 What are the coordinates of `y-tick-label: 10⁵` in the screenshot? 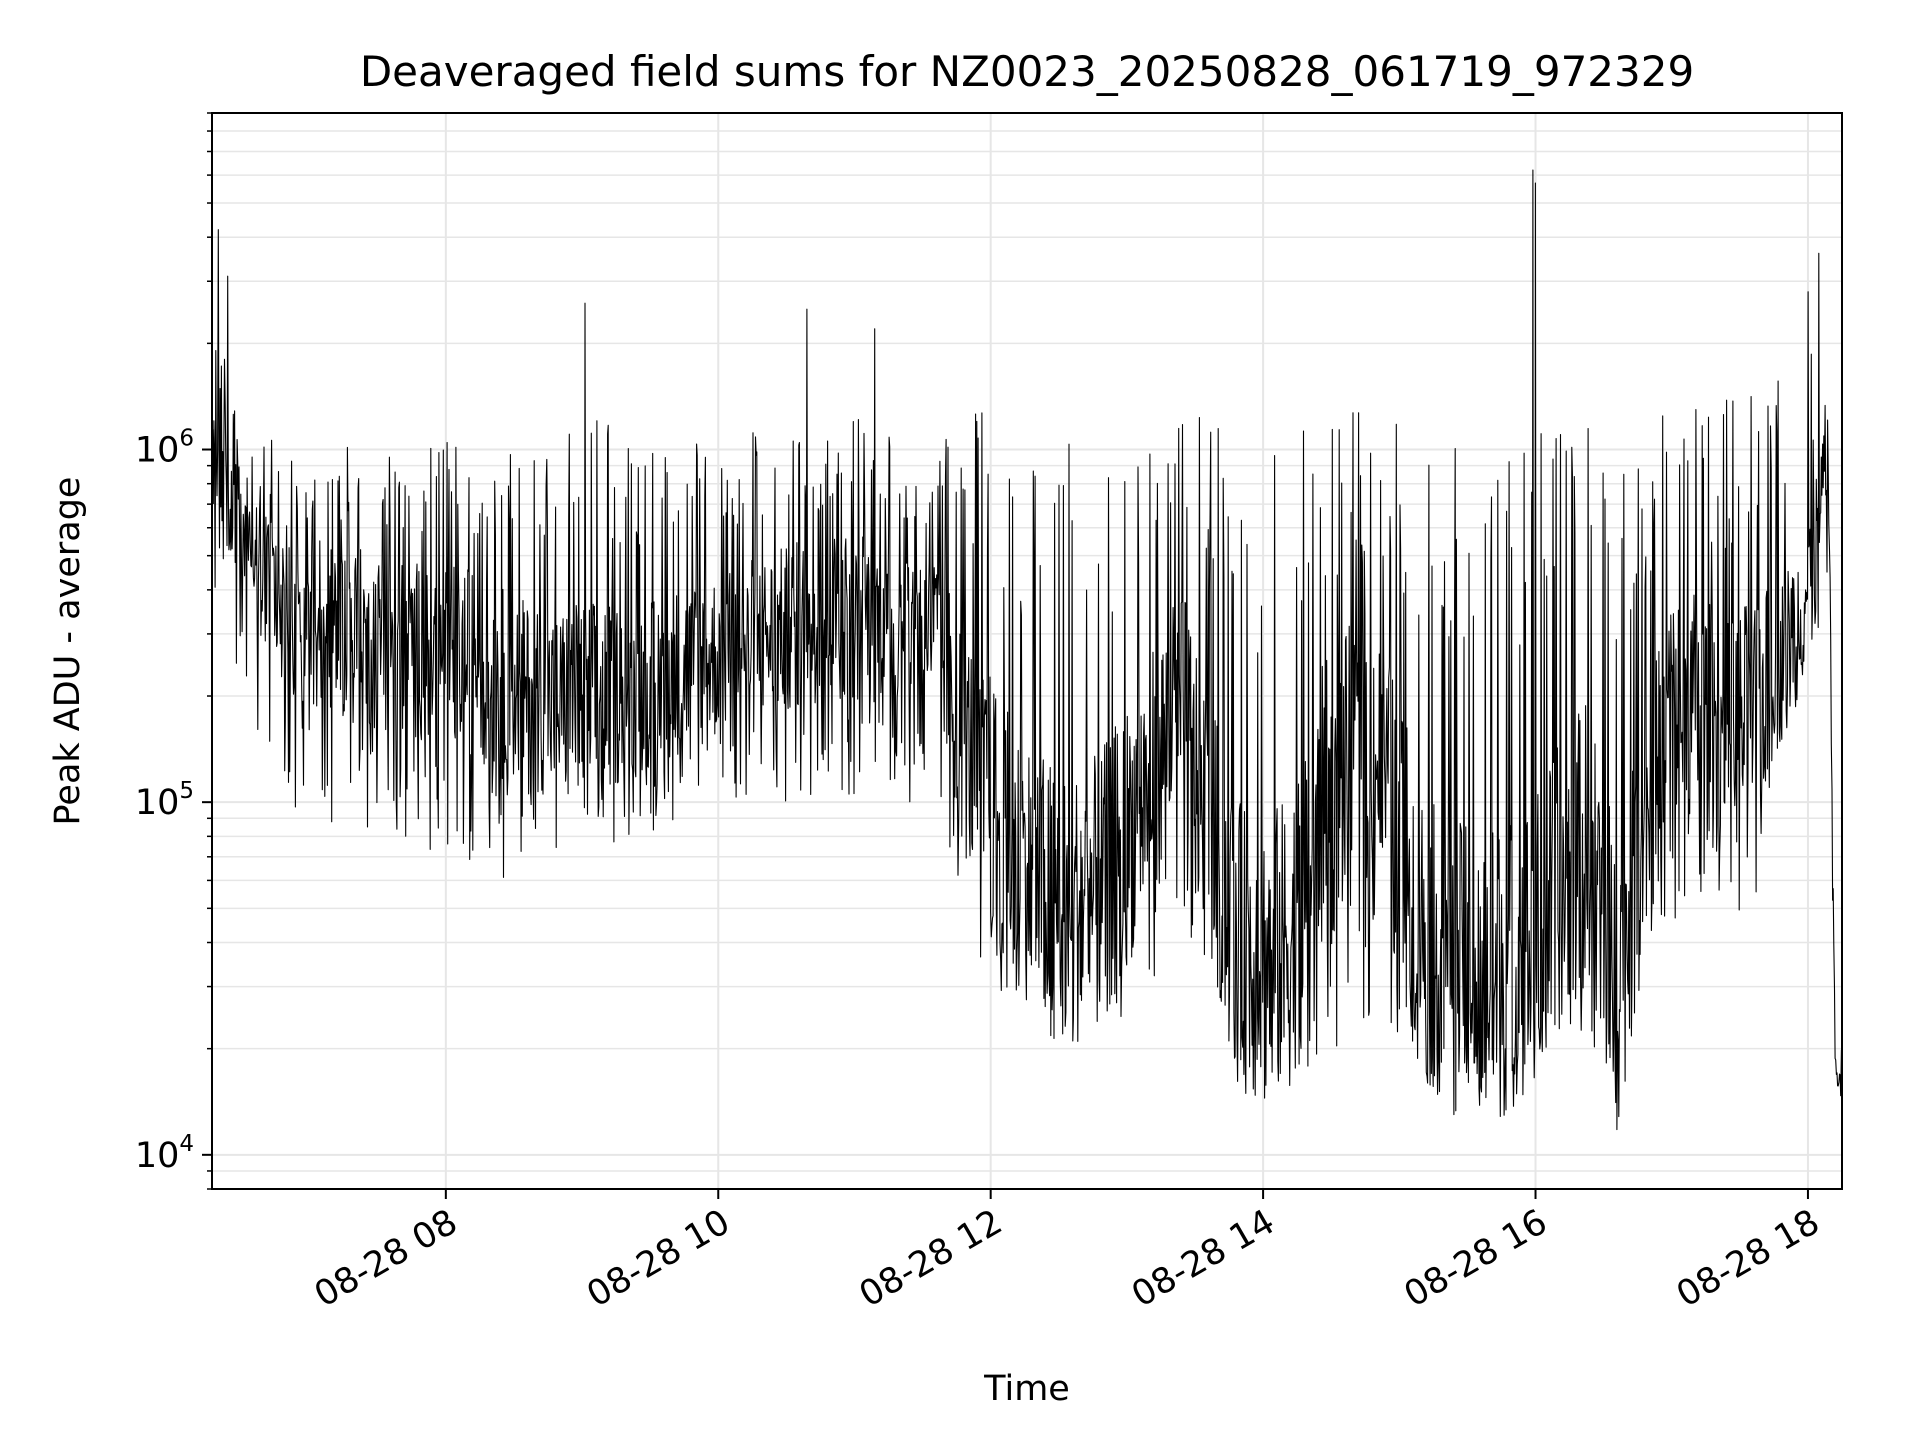 It's located at (164, 800).